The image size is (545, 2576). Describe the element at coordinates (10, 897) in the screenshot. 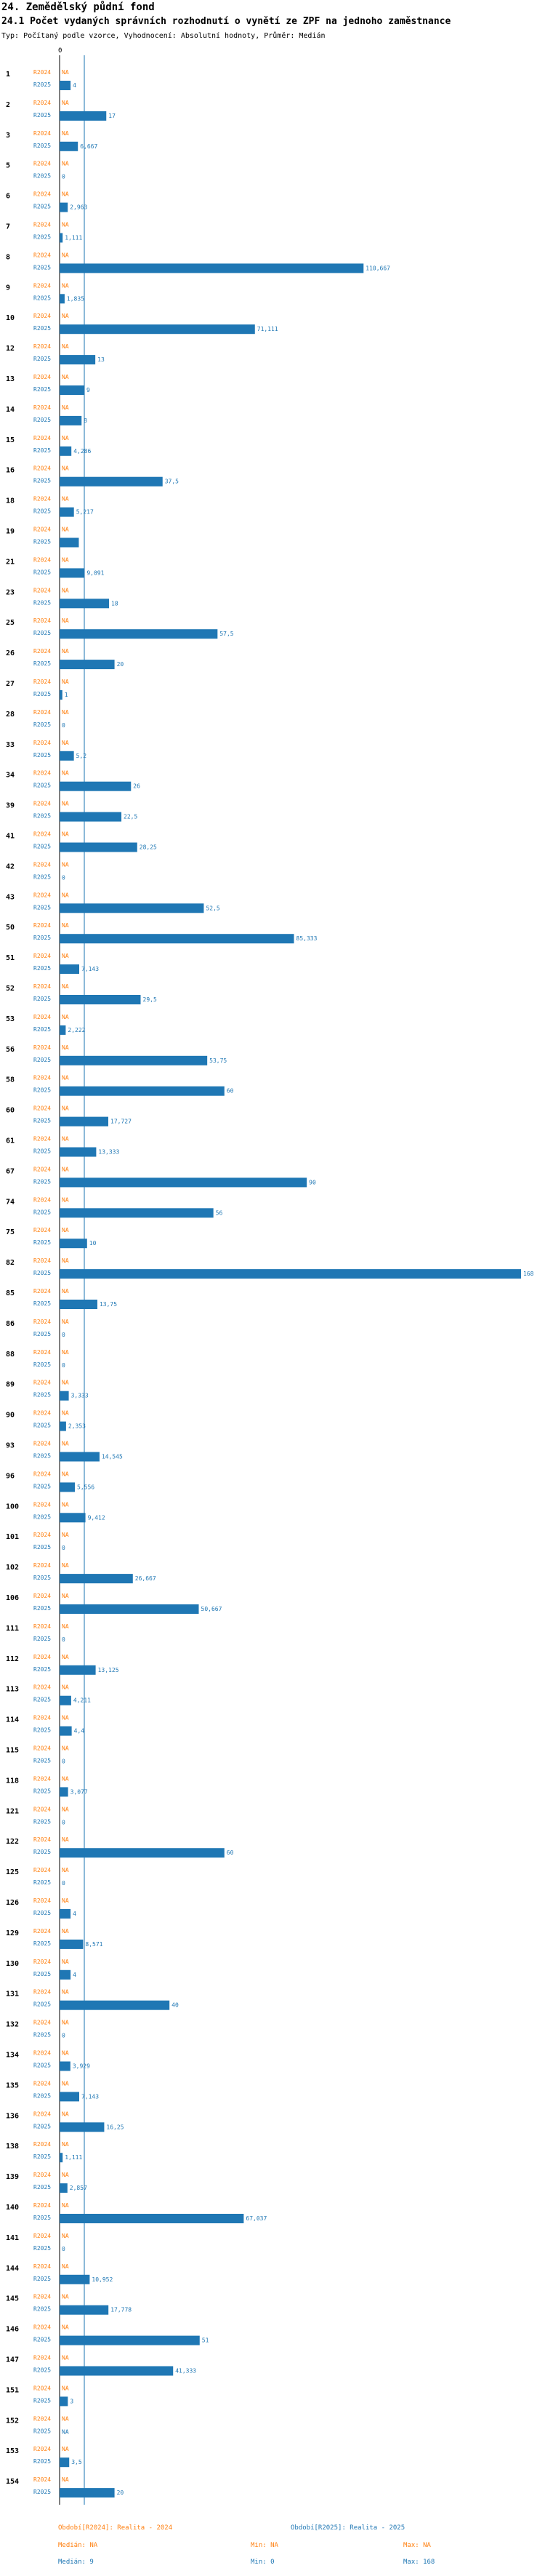

I see `category-label: 43` at that location.